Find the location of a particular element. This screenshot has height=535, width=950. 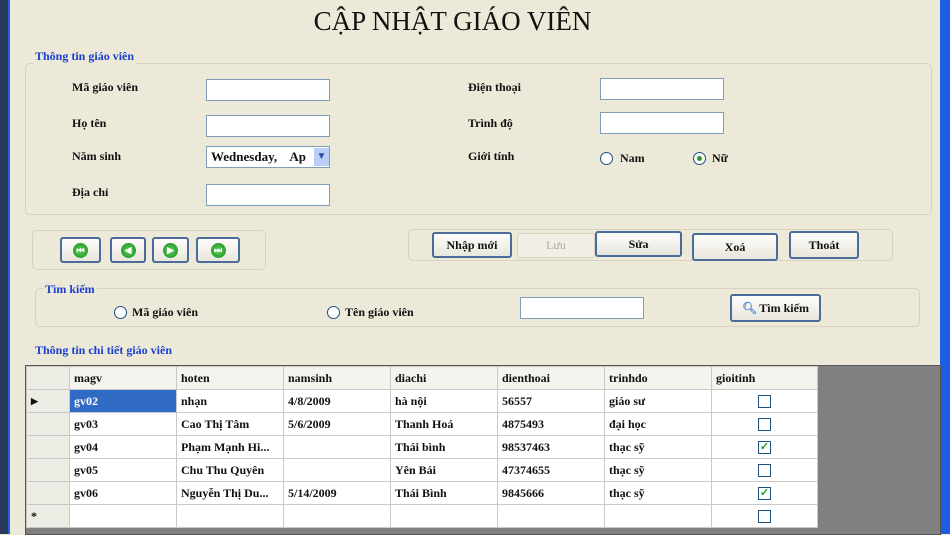

cell-diachi: Thanh Hoá is located at coordinates (444, 424).